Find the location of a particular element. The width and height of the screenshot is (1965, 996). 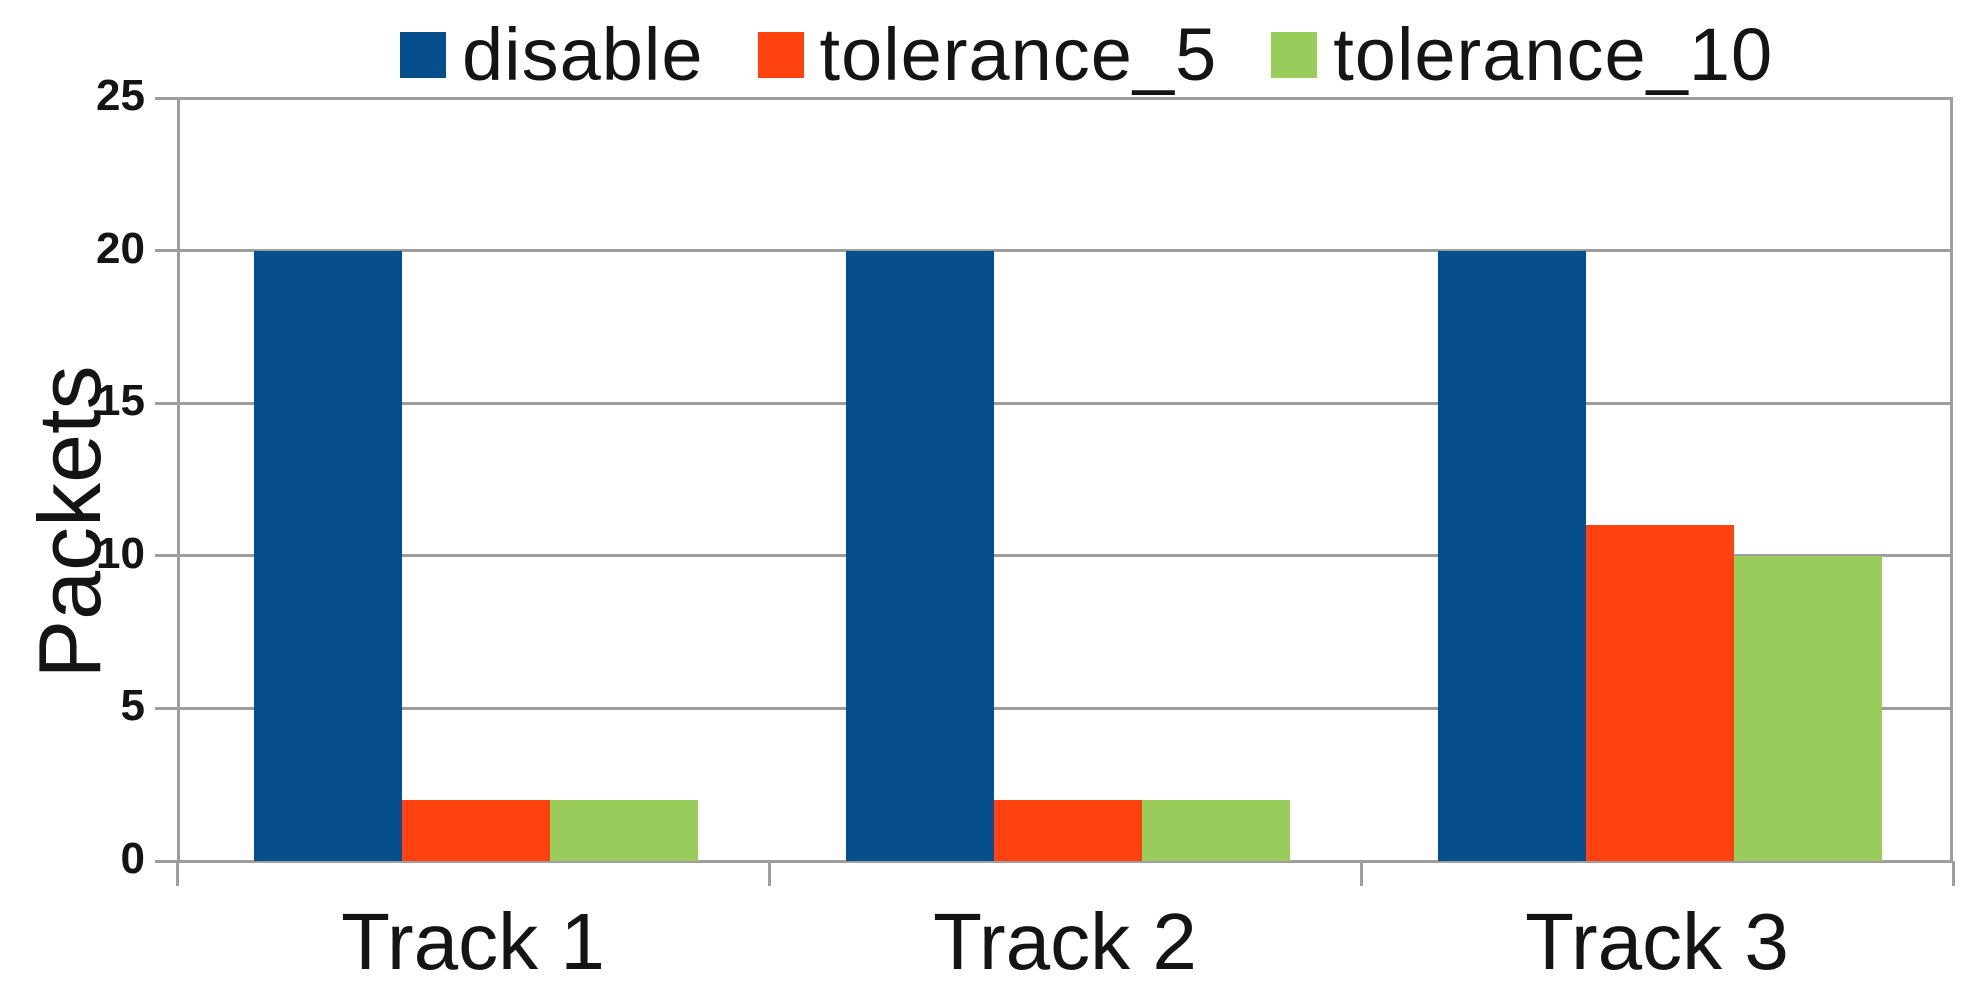

legend-item-disable: disable is located at coordinates (552, 55).